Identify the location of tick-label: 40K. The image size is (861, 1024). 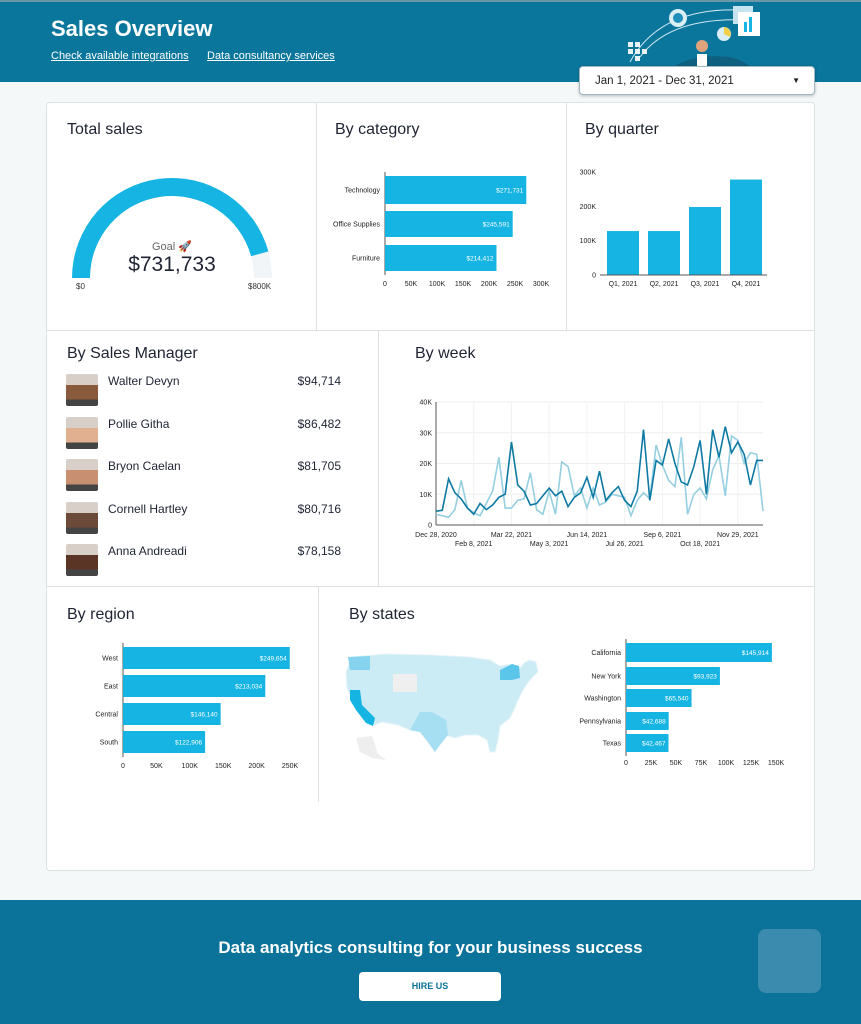
(426, 403).